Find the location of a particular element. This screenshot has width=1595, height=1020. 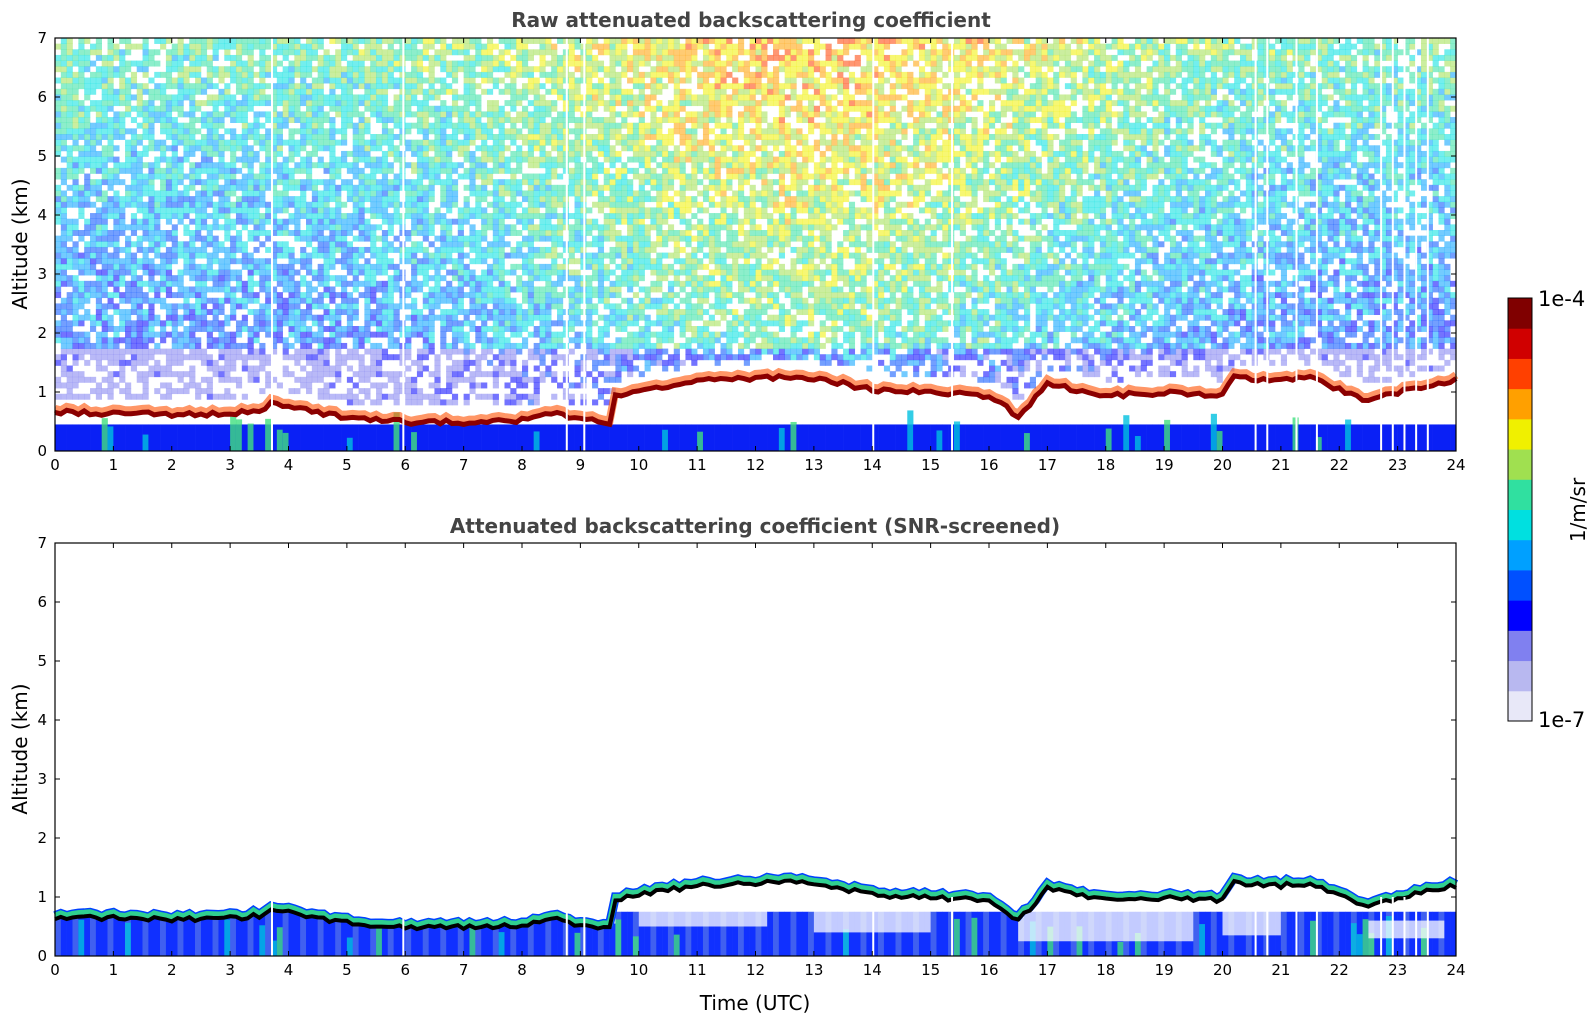

screened-heatmap is located at coordinates (756, 914).